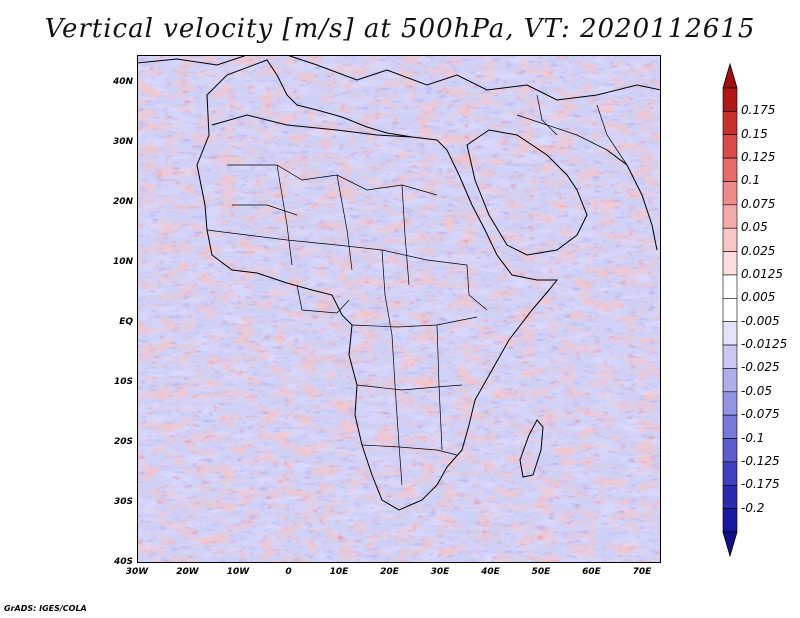 The height and width of the screenshot is (618, 800). What do you see at coordinates (751, 180) in the screenshot?
I see `colorbar-tick-label: 0.1` at bounding box center [751, 180].